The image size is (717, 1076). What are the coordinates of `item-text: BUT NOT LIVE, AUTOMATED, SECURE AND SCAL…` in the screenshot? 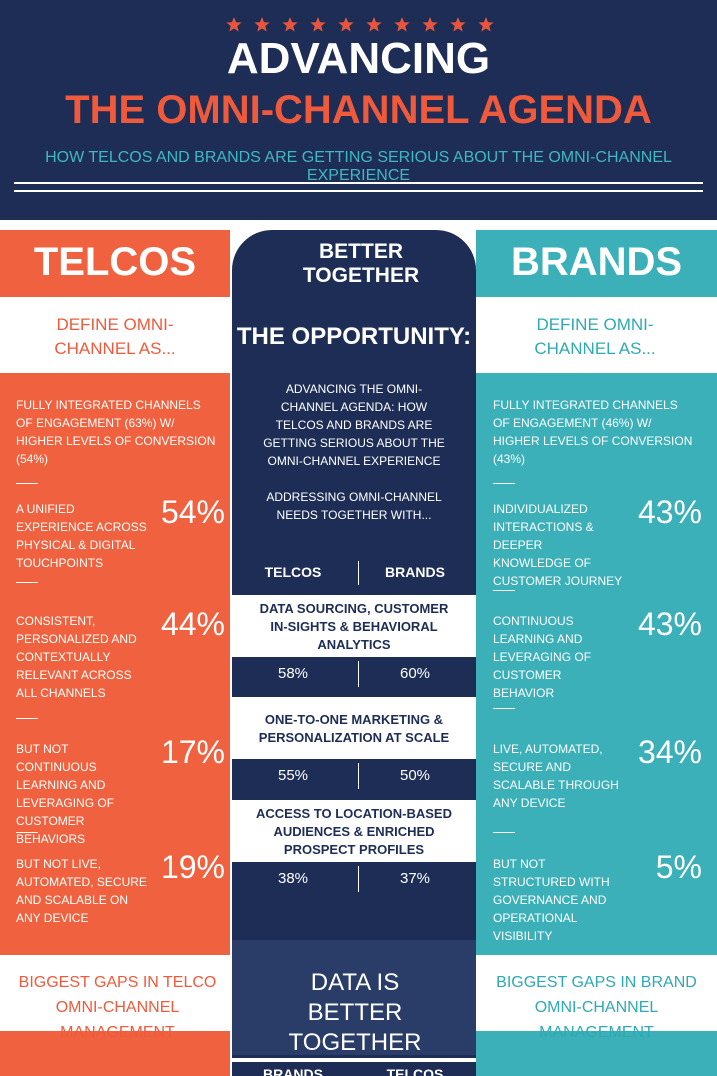 It's located at (81, 891).